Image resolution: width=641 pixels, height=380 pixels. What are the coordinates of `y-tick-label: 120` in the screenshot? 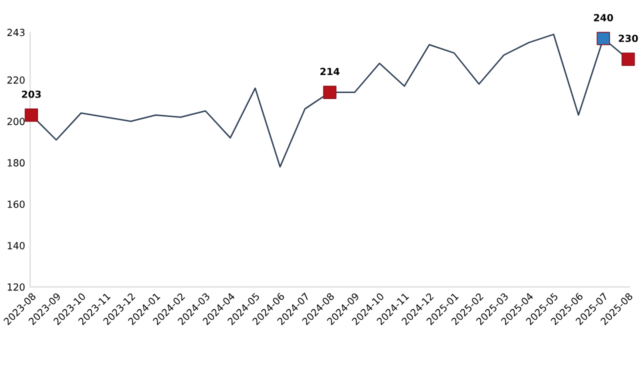 It's located at (16, 287).